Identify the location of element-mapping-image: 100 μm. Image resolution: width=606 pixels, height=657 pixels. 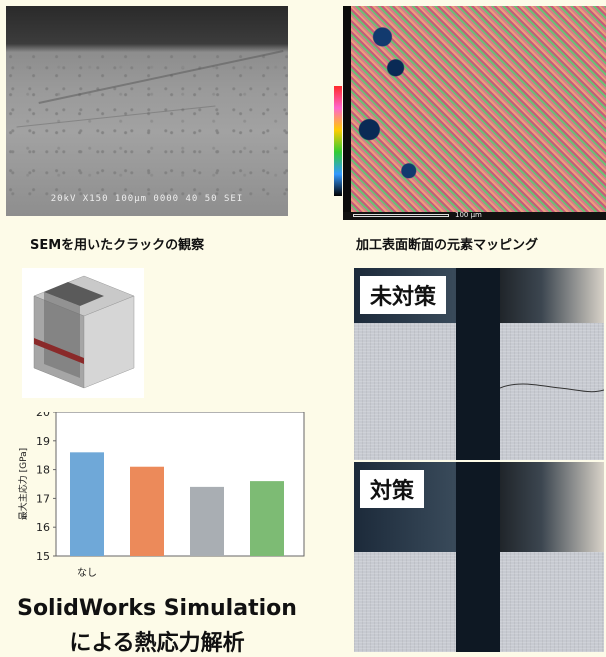
(470, 113).